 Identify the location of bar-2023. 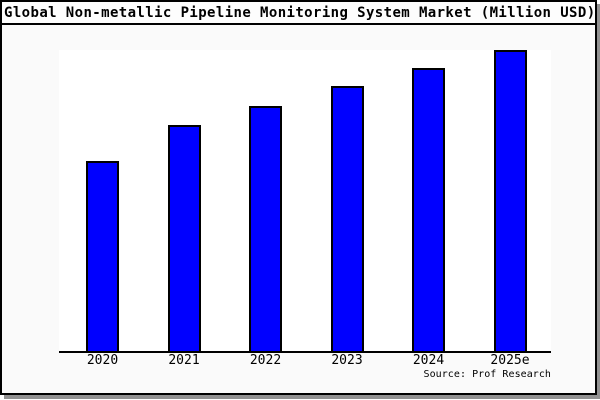
(347, 218).